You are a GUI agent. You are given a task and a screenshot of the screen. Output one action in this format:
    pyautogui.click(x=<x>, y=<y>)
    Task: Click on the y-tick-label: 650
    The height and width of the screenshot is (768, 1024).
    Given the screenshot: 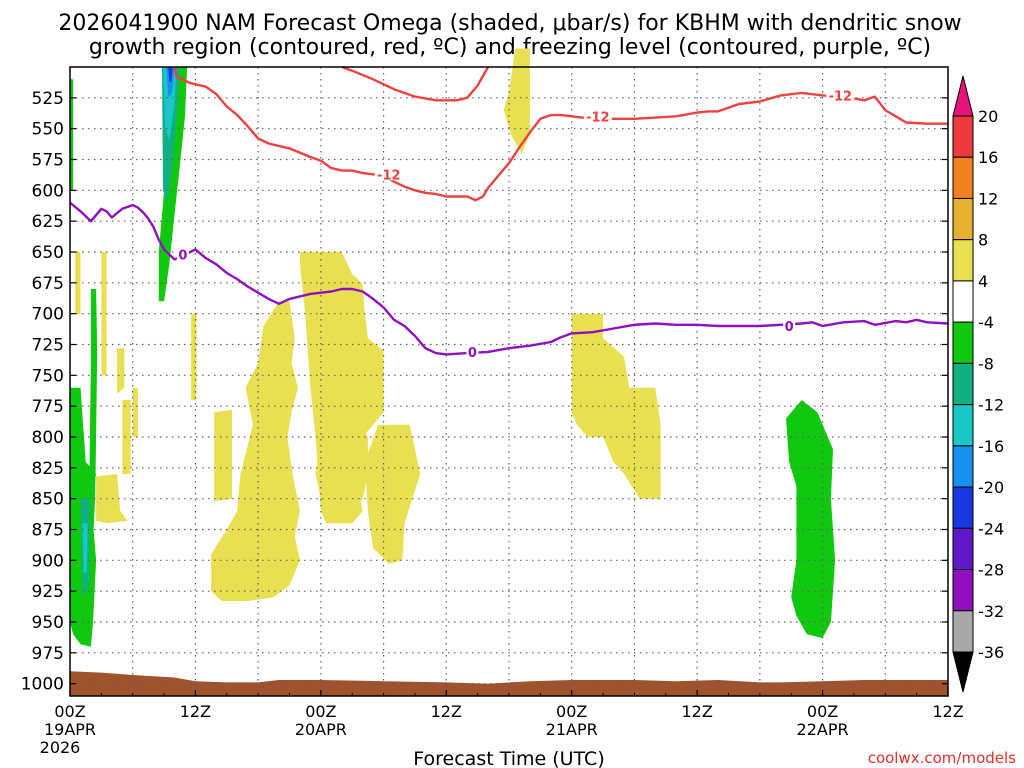 What is the action you would take?
    pyautogui.click(x=48, y=253)
    